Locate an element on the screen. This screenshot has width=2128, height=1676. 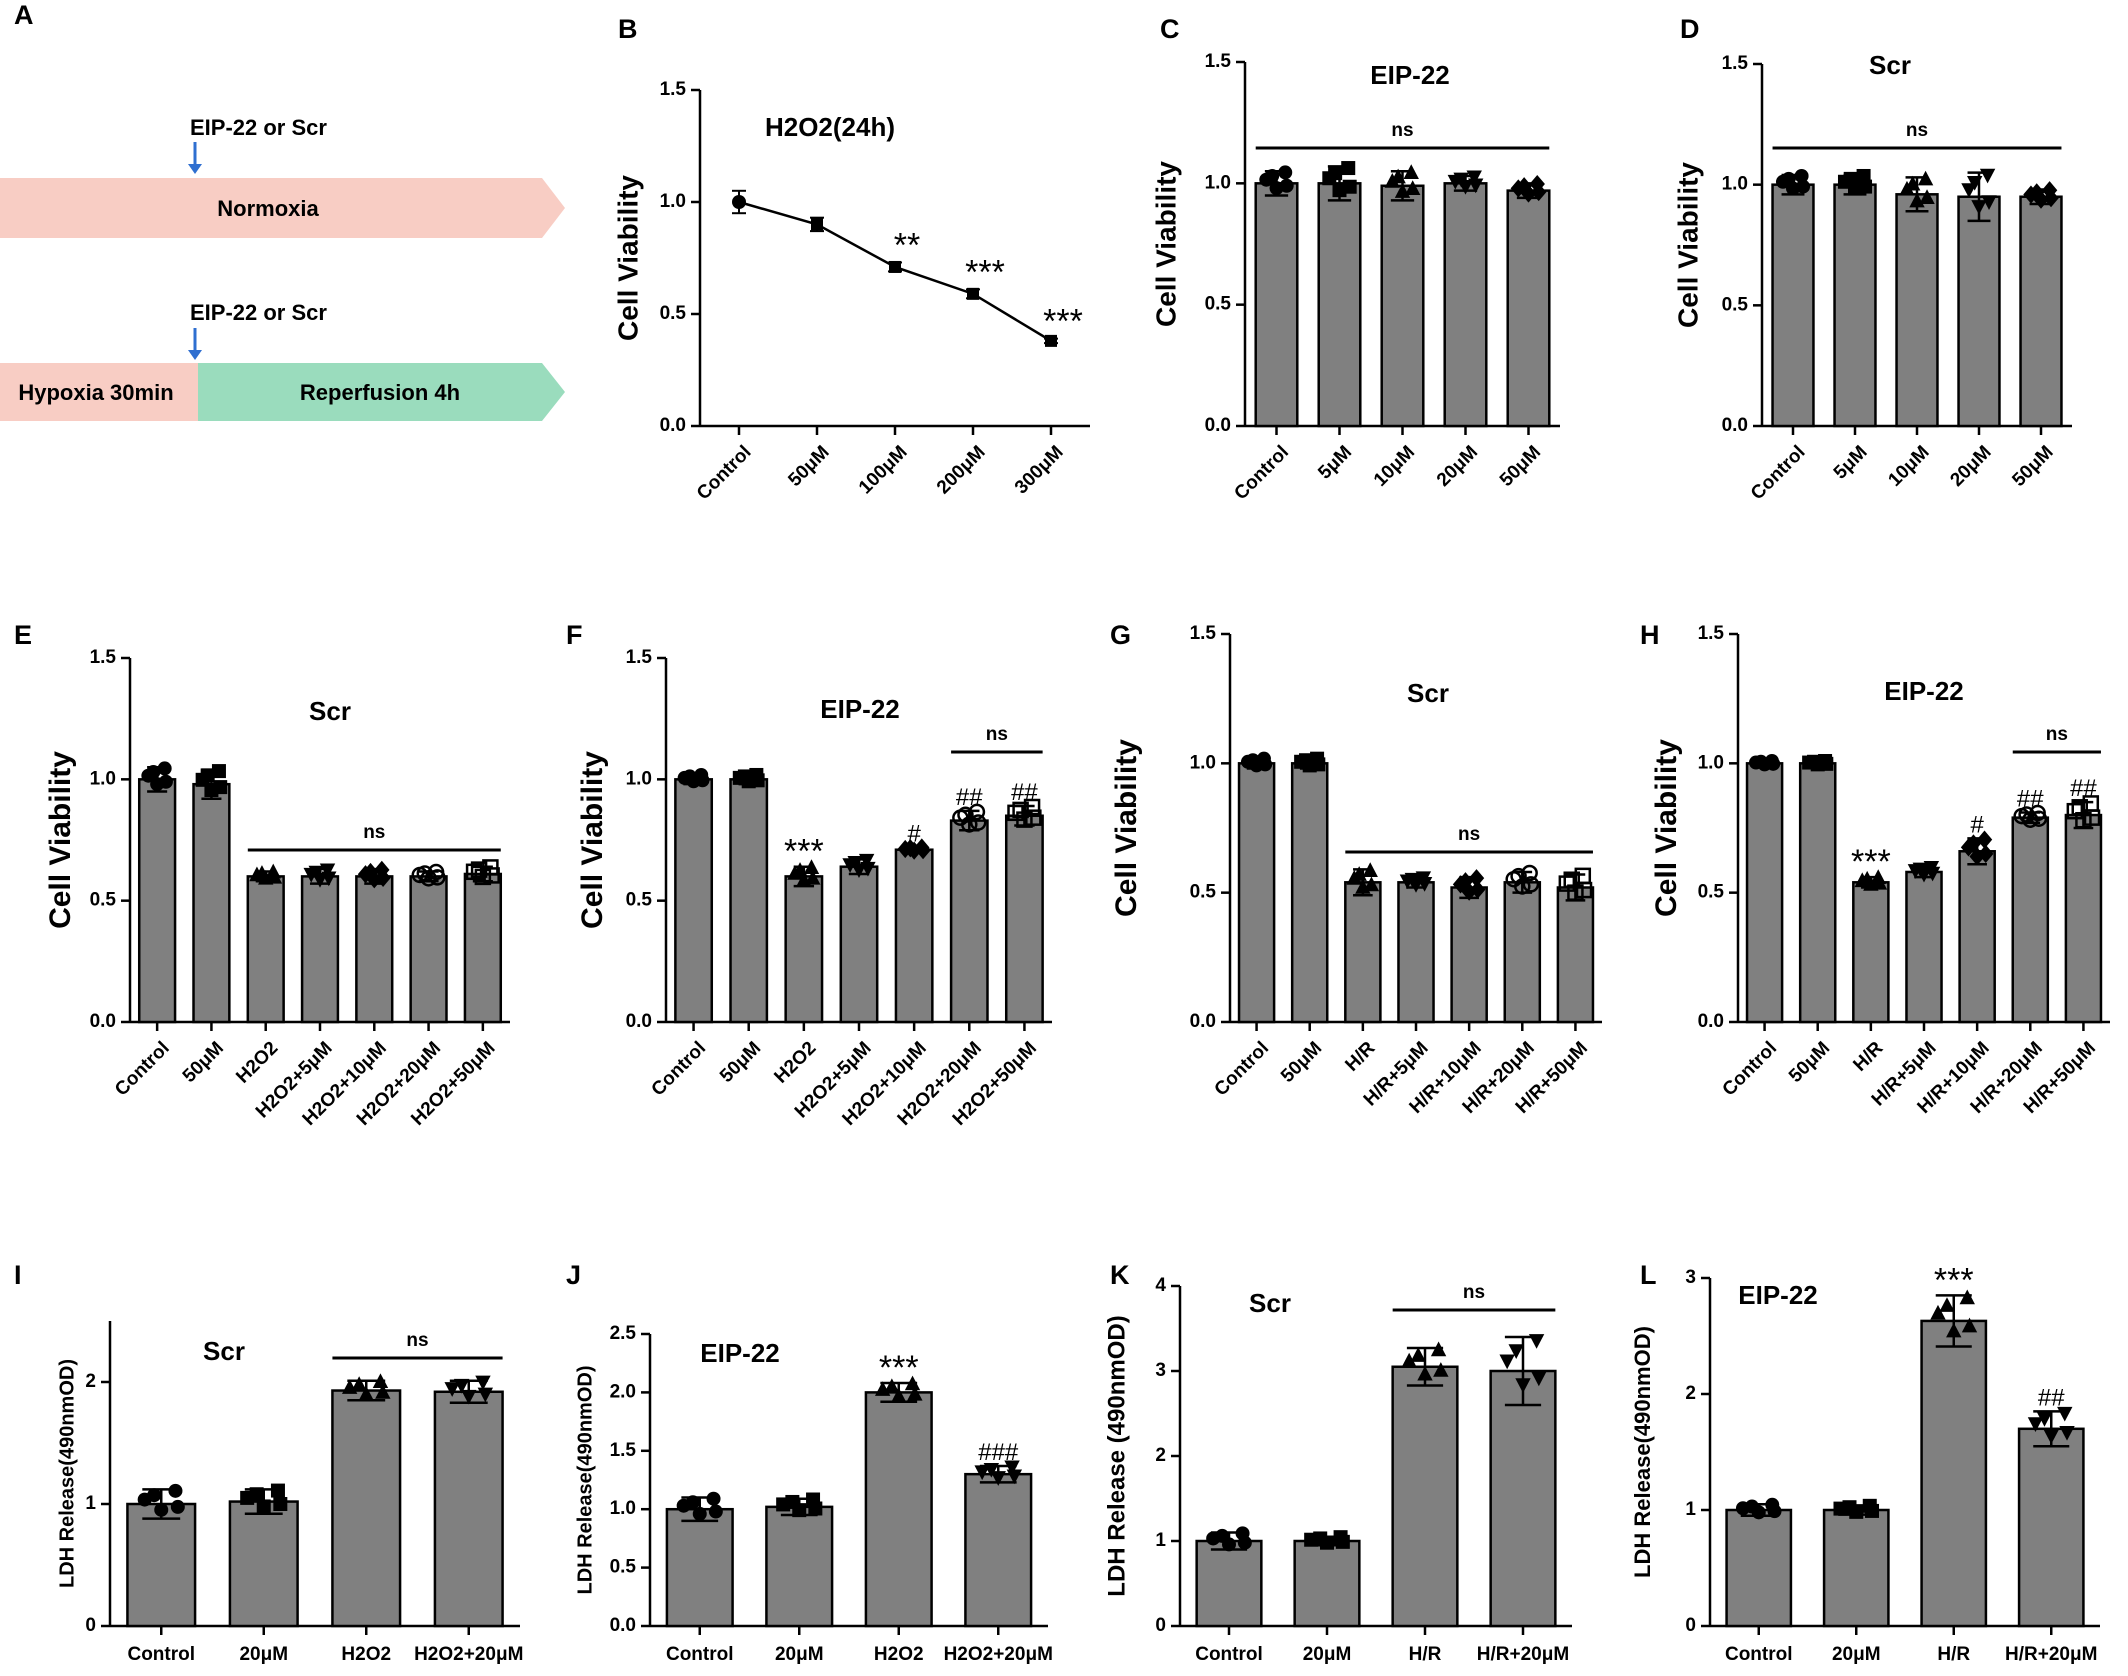
y-tick-label: 4 is located at coordinates (1160, 1285).